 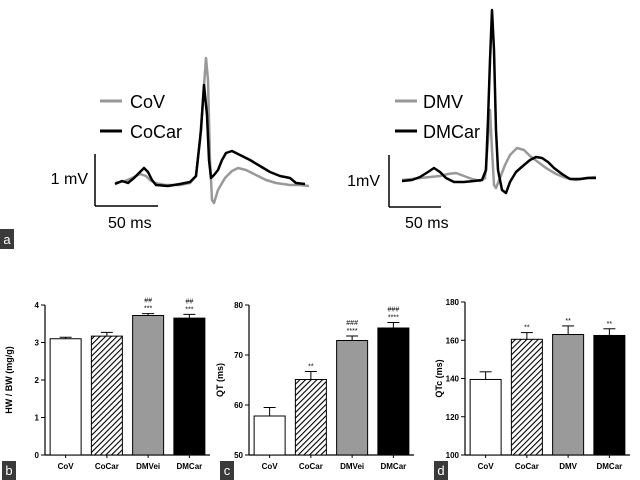 I want to click on y-tick-label: 60, so click(x=238, y=405).